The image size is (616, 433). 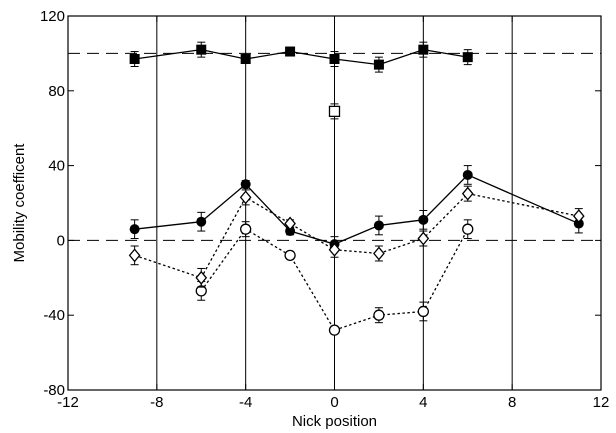 I want to click on x-tick-label: 12, so click(x=601, y=402).